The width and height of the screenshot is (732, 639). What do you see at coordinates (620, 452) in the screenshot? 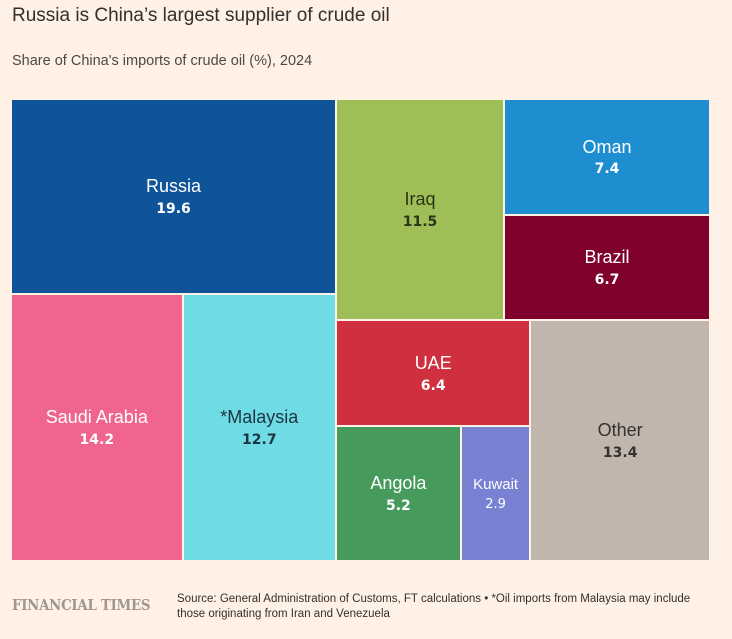
I see `cell-value-other: 13.4` at bounding box center [620, 452].